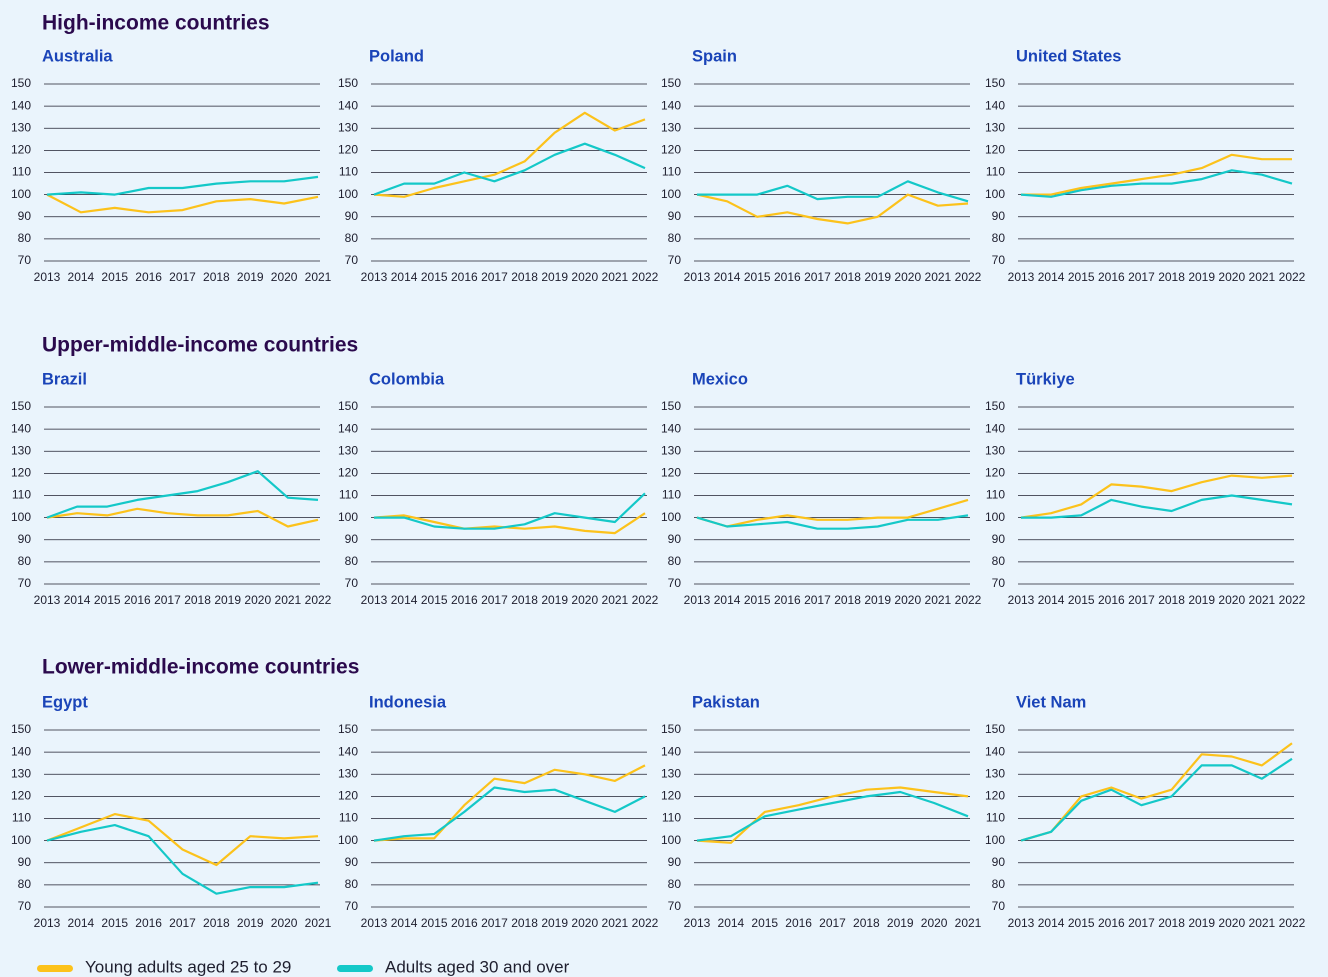 The height and width of the screenshot is (977, 1328). What do you see at coordinates (77, 56) in the screenshot?
I see `chart-title: Australia` at bounding box center [77, 56].